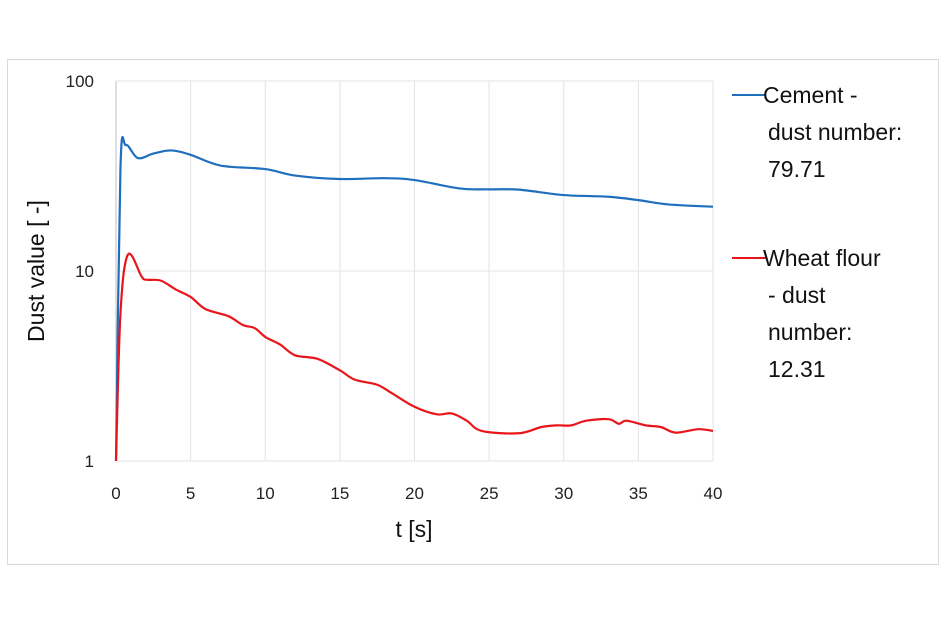  What do you see at coordinates (797, 369) in the screenshot?
I see `legend-text: 12.31` at bounding box center [797, 369].